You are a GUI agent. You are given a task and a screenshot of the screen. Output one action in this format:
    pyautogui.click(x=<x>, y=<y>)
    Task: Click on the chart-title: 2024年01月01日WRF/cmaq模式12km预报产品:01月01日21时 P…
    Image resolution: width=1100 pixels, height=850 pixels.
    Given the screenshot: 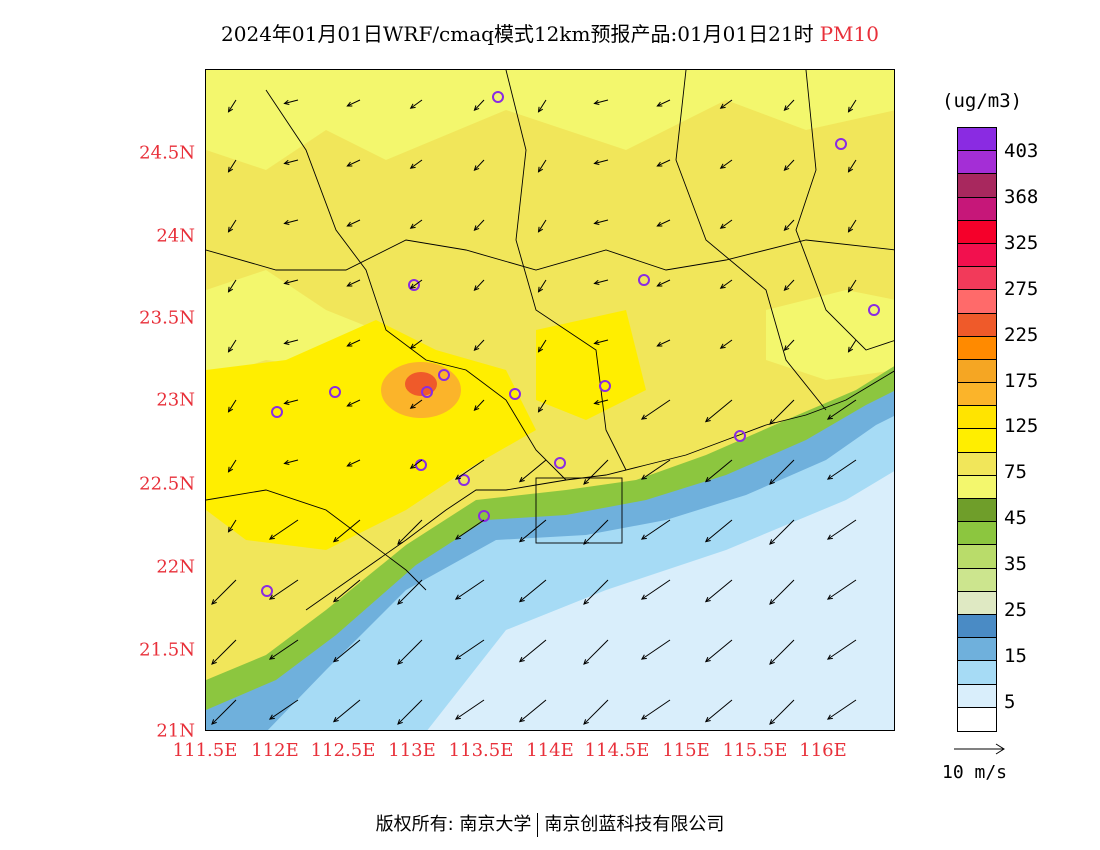 What is the action you would take?
    pyautogui.click(x=550, y=32)
    